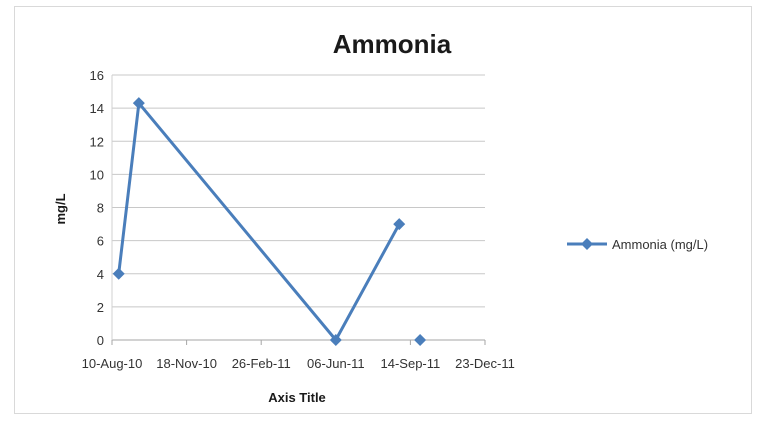 The width and height of the screenshot is (757, 421). What do you see at coordinates (297, 397) in the screenshot?
I see `x-axis-title: Axis Title` at bounding box center [297, 397].